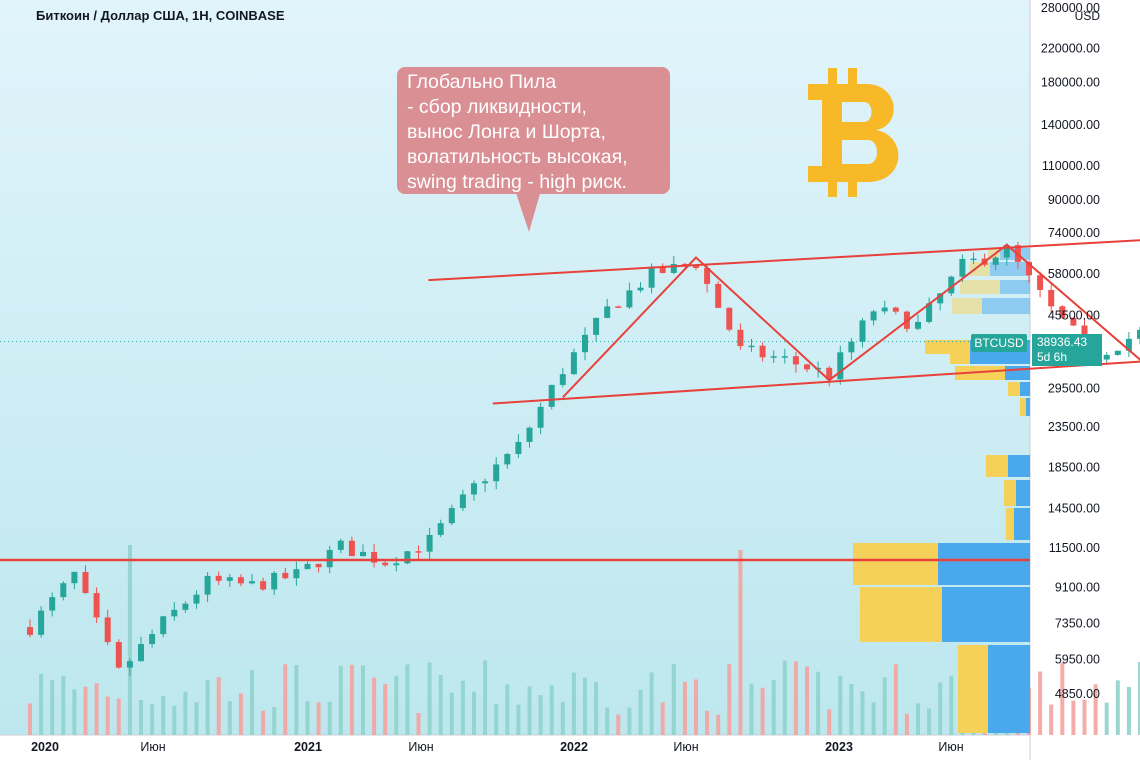 This screenshot has width=1140, height=765. Describe the element at coordinates (1070, 49) in the screenshot. I see `price-tick-label: 220000.00` at that location.